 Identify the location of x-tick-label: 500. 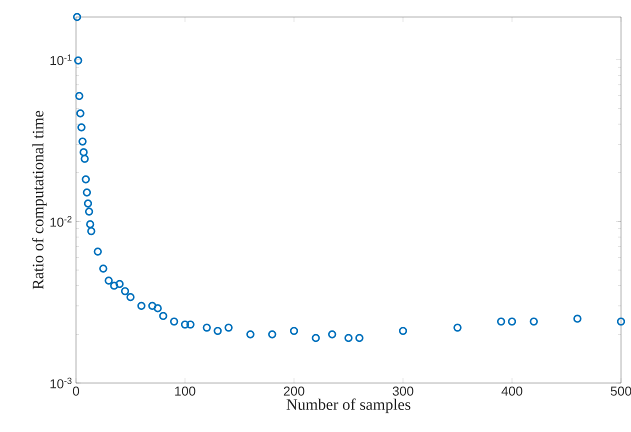
(620, 391).